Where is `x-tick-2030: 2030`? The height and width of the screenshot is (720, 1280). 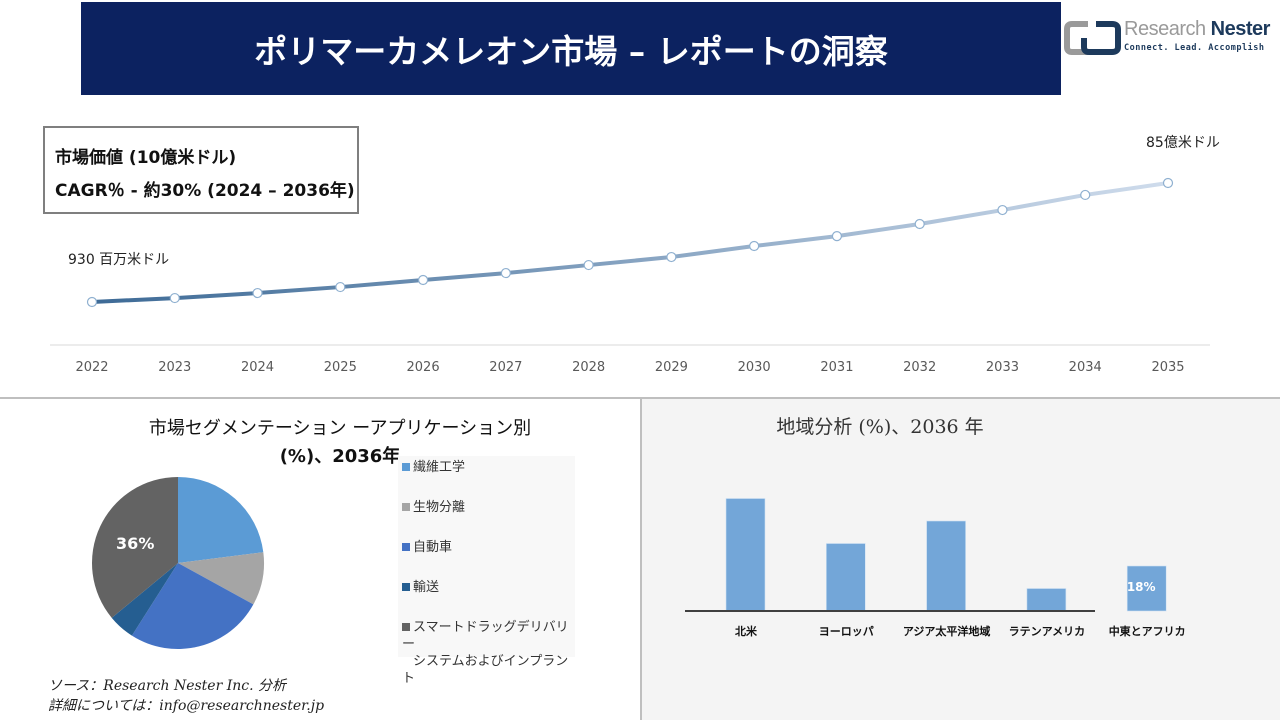
x-tick-2030: 2030 is located at coordinates (754, 367).